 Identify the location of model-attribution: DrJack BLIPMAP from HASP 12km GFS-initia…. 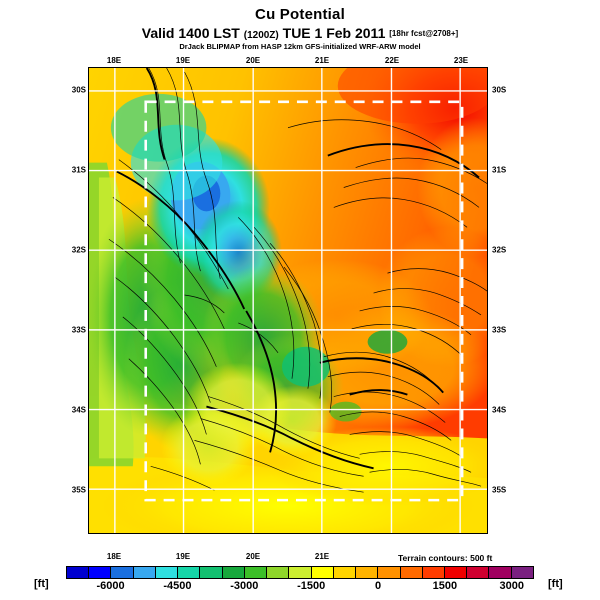
(300, 46).